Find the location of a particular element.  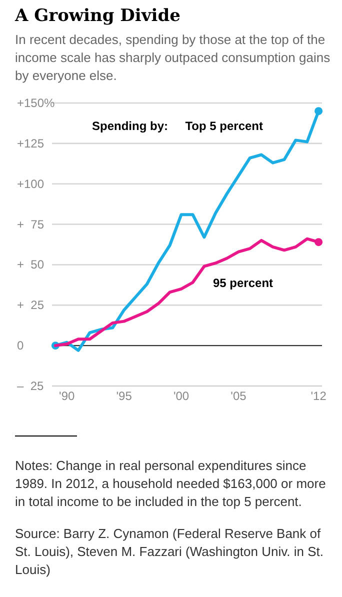

x-tick-label: '95 is located at coordinates (124, 396).